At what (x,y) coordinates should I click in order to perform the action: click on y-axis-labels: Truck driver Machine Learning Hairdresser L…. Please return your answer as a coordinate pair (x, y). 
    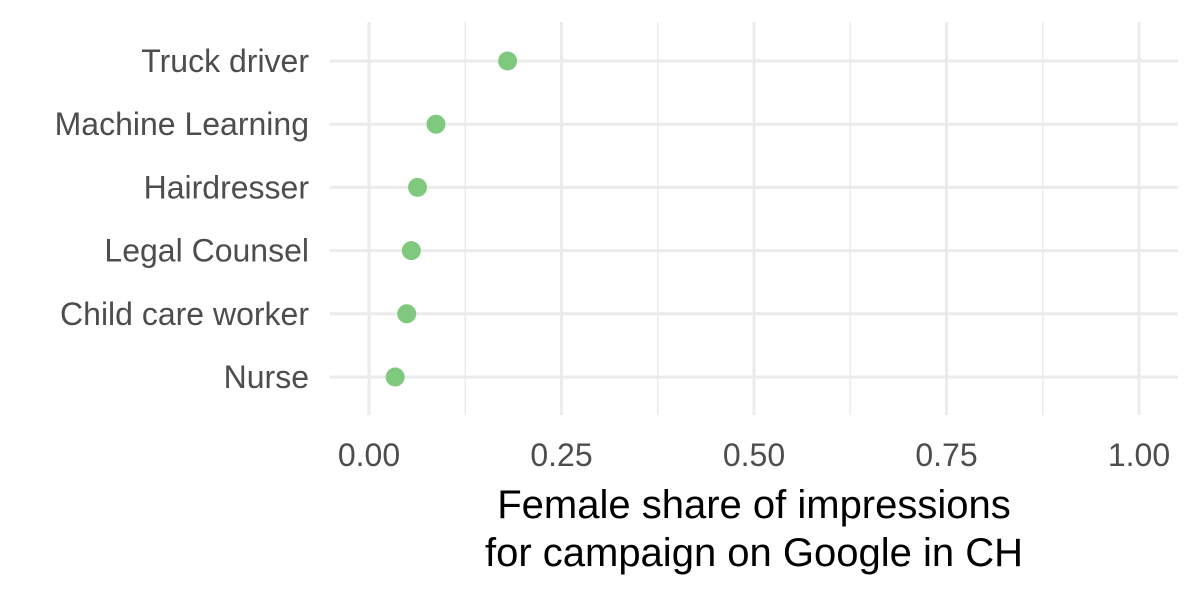
    Looking at the image, I should click on (182, 219).